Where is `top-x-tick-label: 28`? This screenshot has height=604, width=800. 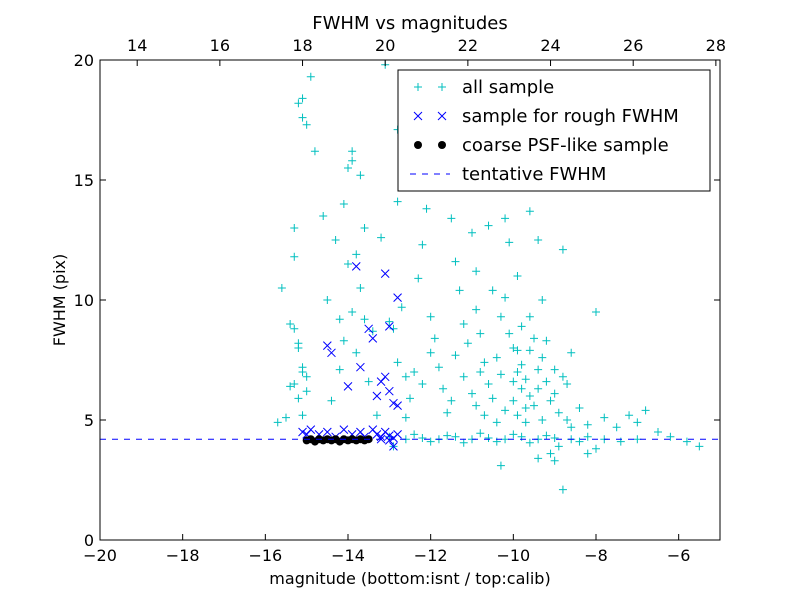 top-x-tick-label: 28 is located at coordinates (716, 45).